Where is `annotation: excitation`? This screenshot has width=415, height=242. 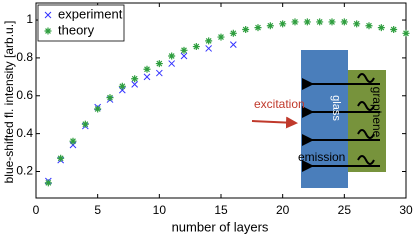 annotation: excitation is located at coordinates (279, 104).